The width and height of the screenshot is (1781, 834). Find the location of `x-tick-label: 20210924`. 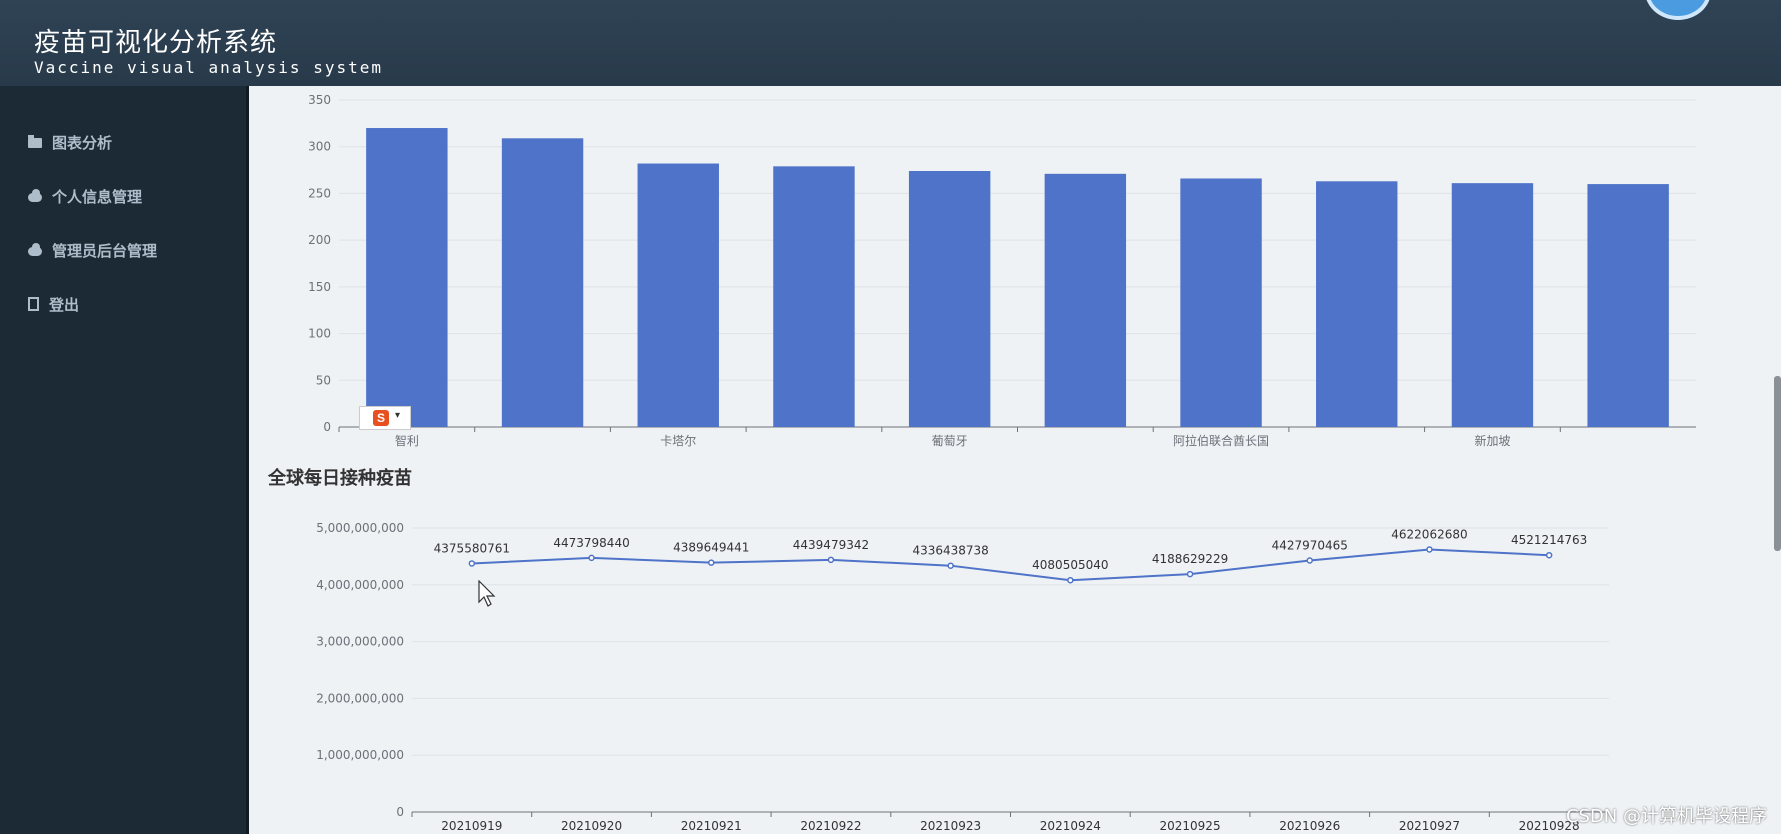

x-tick-label: 20210924 is located at coordinates (1070, 826).